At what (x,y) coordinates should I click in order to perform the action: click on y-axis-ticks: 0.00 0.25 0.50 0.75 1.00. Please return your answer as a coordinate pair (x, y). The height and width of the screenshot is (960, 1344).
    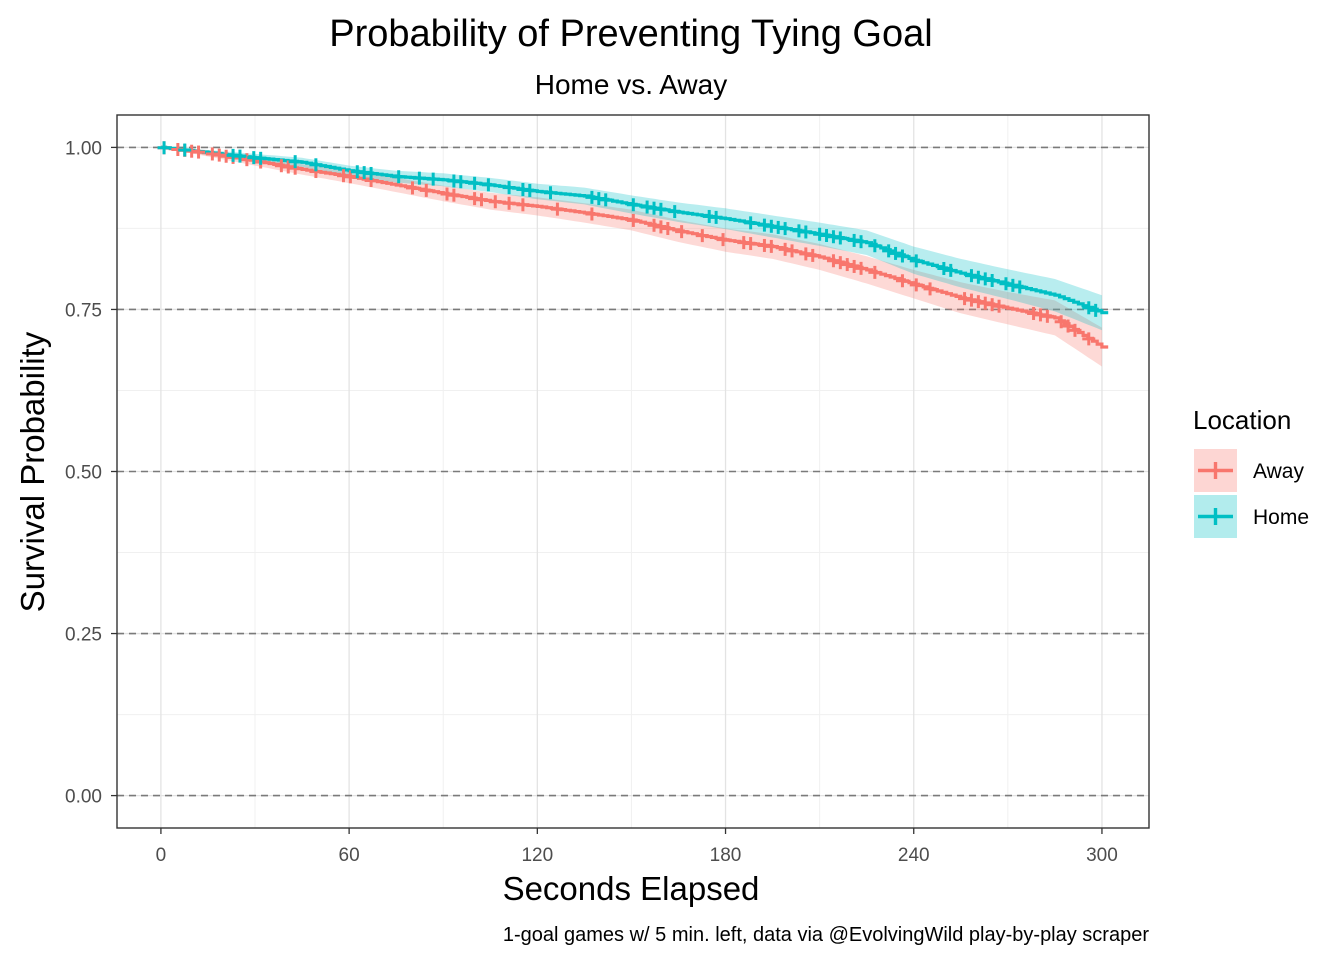
    Looking at the image, I should click on (91, 473).